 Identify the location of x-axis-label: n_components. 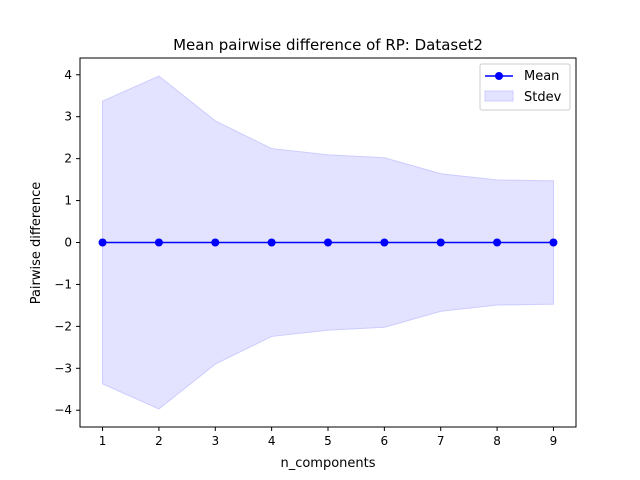
(327, 463).